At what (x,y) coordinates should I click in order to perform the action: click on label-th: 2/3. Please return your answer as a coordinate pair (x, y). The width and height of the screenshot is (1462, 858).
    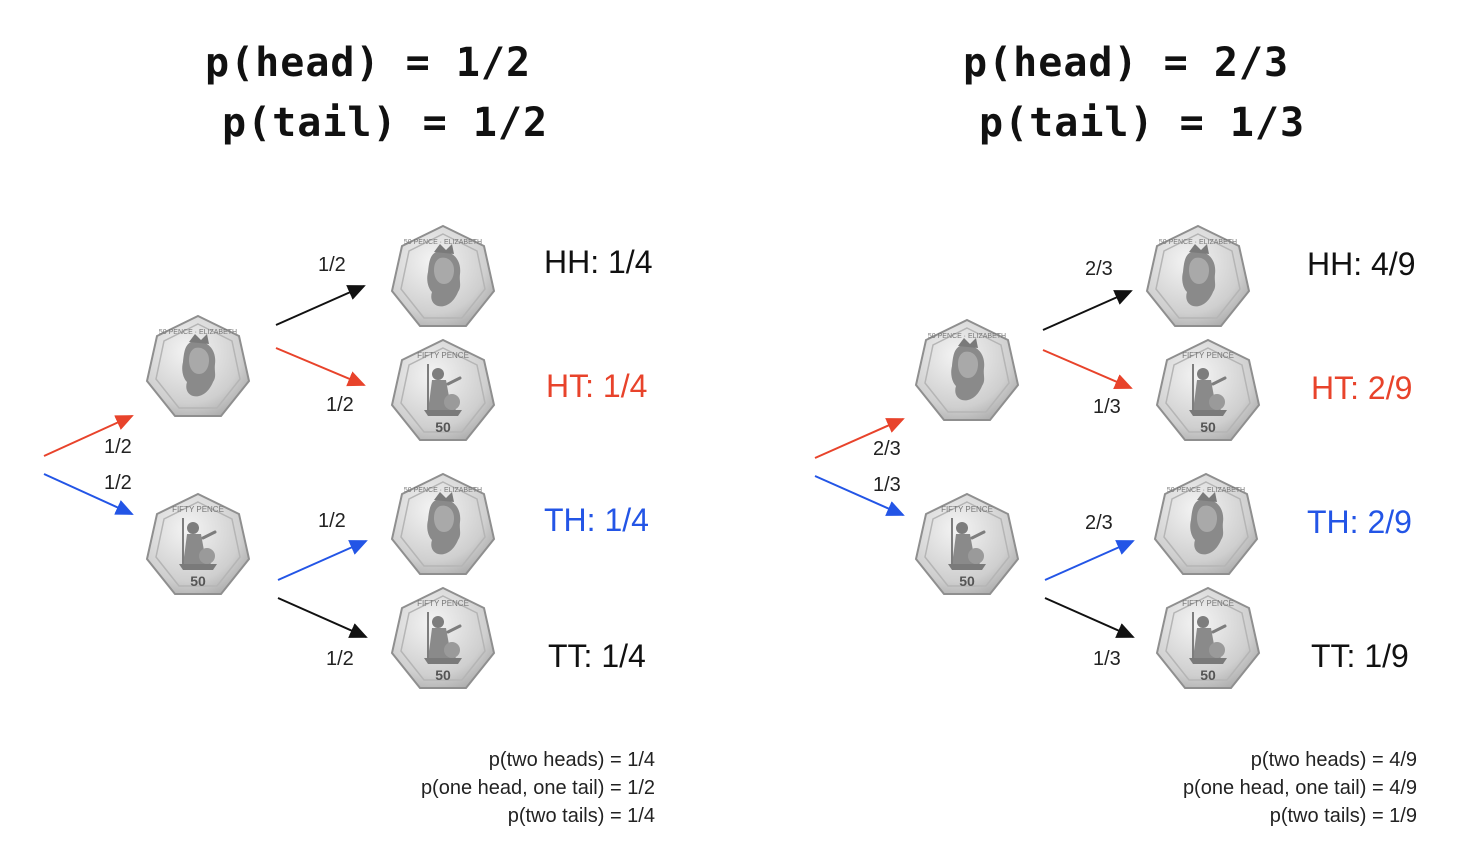
    Looking at the image, I should click on (1099, 523).